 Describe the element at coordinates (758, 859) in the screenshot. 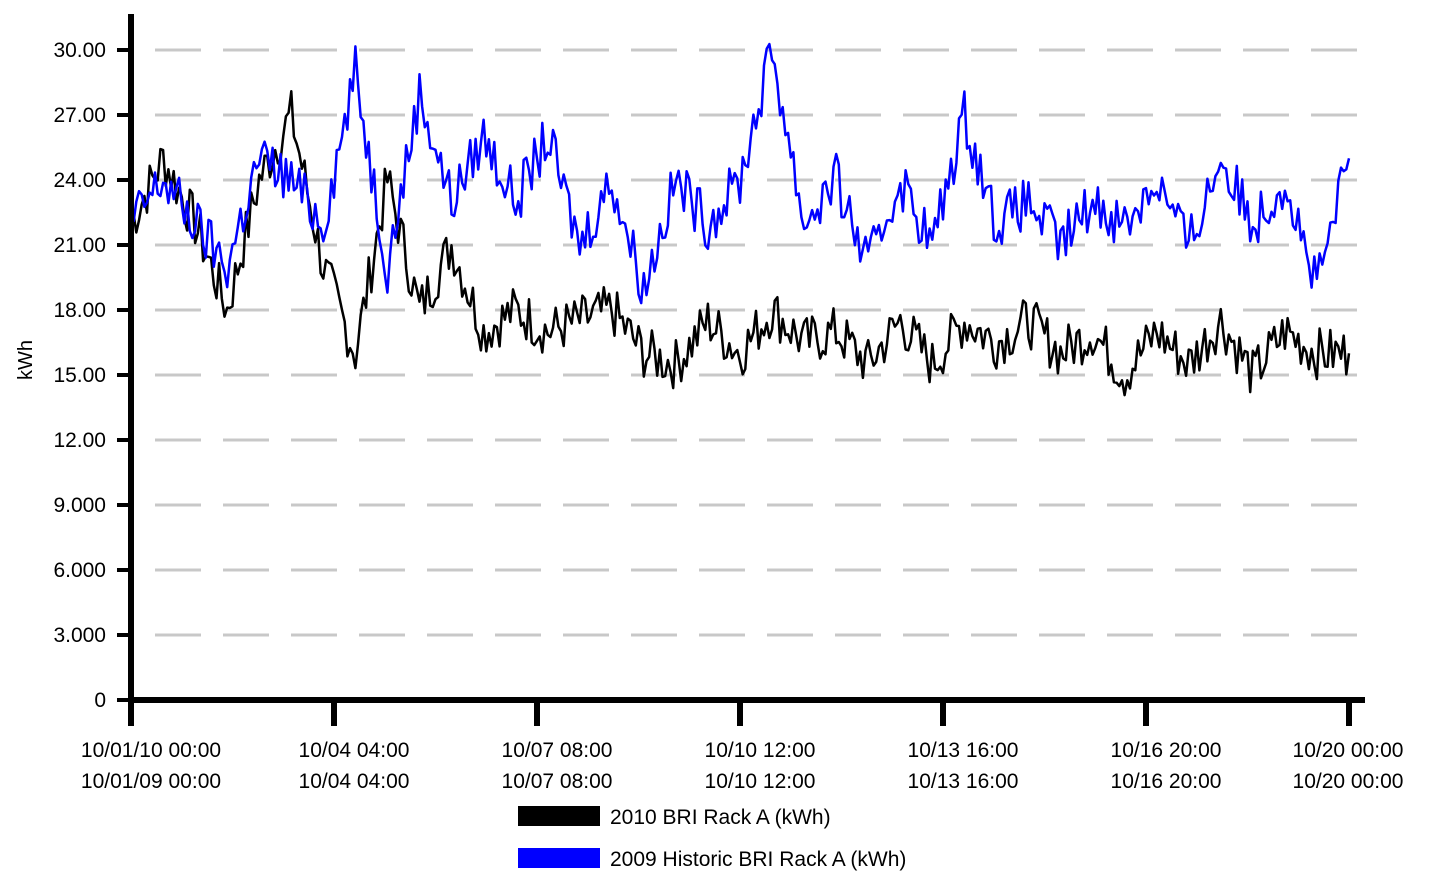

I see `legend-label: 2009 Historic BRI Rack A (kWh)` at that location.